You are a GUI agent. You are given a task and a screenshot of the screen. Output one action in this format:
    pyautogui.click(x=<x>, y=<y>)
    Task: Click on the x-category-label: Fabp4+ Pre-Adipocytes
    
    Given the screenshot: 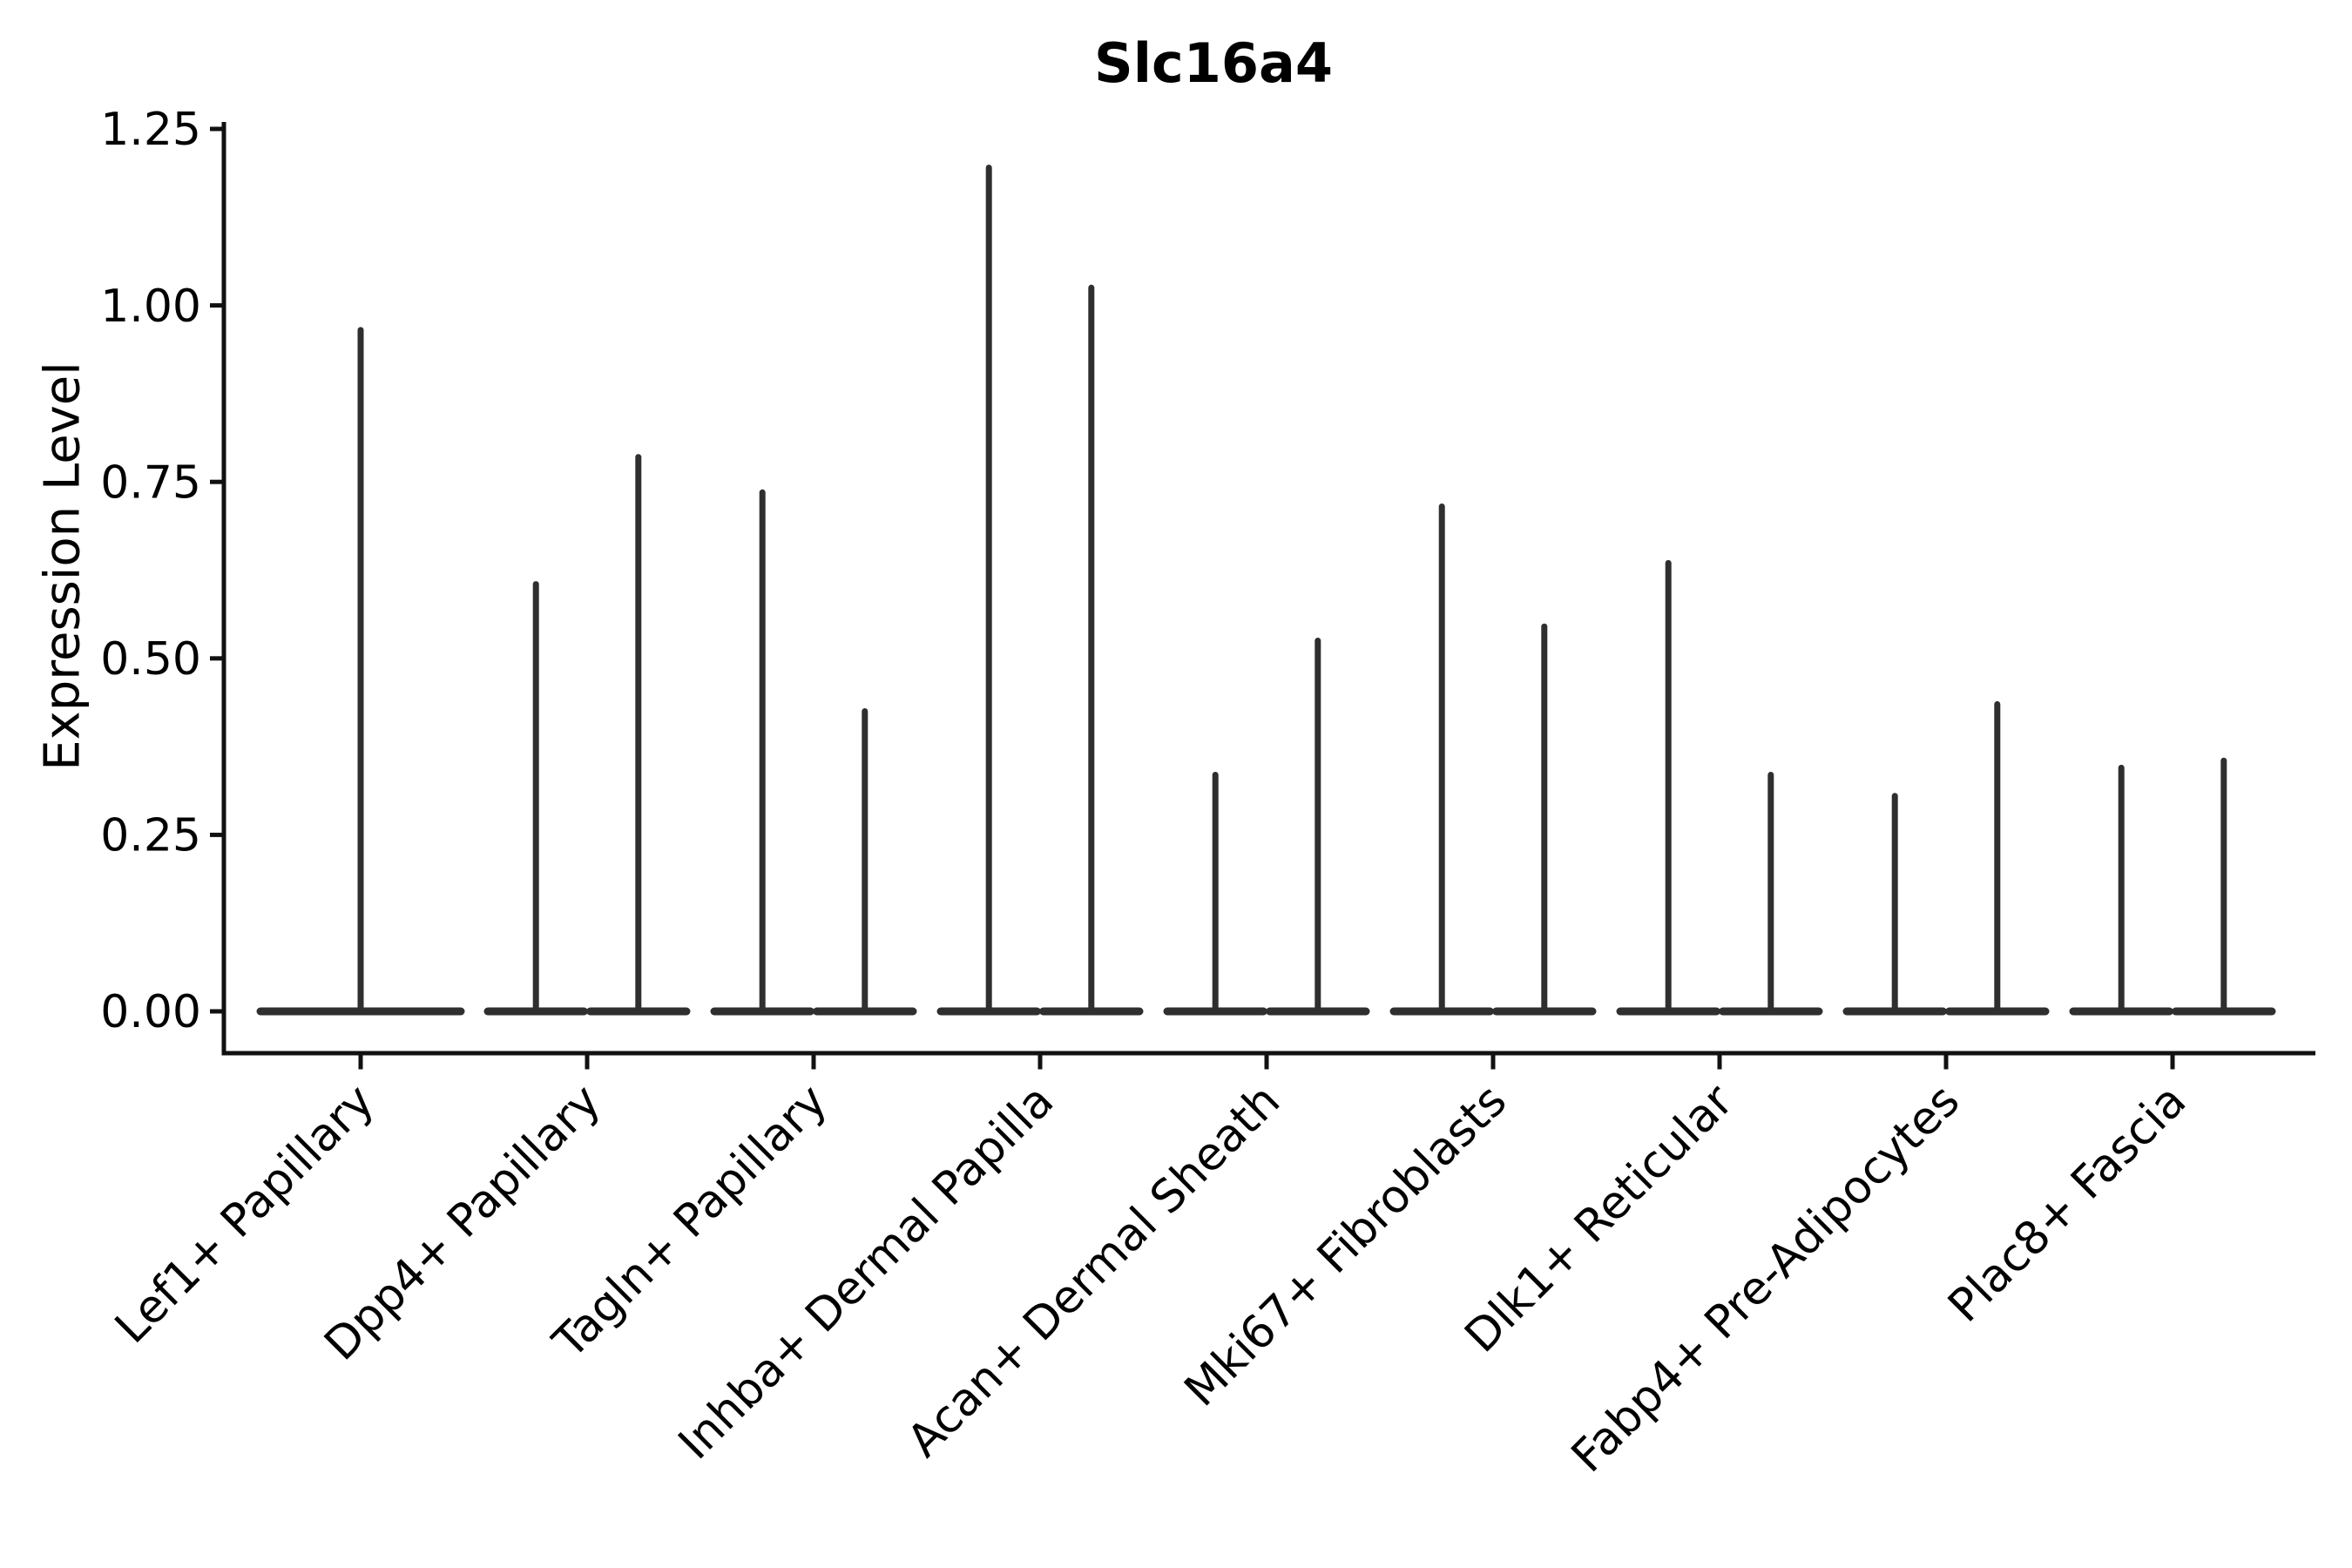 What is the action you would take?
    pyautogui.click(x=1766, y=1279)
    